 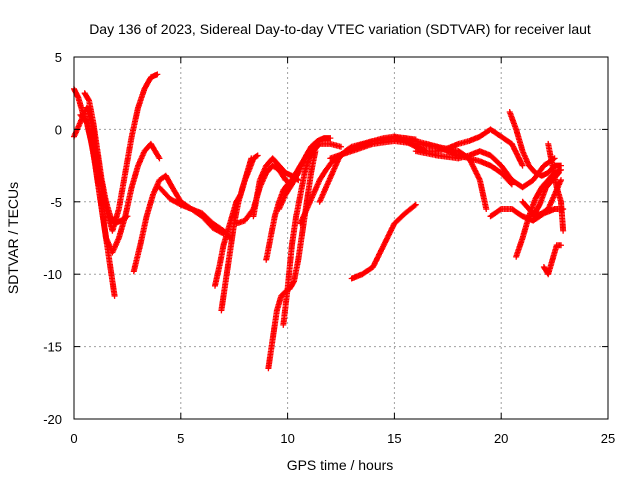 What do you see at coordinates (394, 438) in the screenshot?
I see `x-tick-label: 15` at bounding box center [394, 438].